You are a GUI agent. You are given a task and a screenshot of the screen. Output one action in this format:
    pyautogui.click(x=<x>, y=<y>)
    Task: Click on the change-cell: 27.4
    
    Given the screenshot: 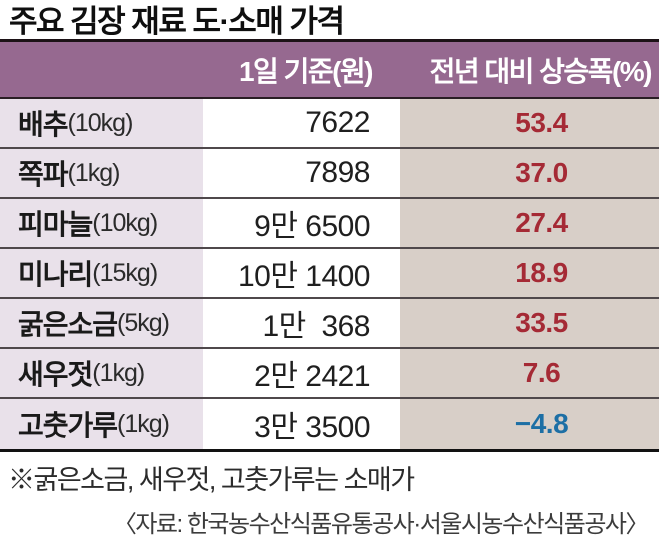 What is the action you would take?
    pyautogui.click(x=529, y=223)
    